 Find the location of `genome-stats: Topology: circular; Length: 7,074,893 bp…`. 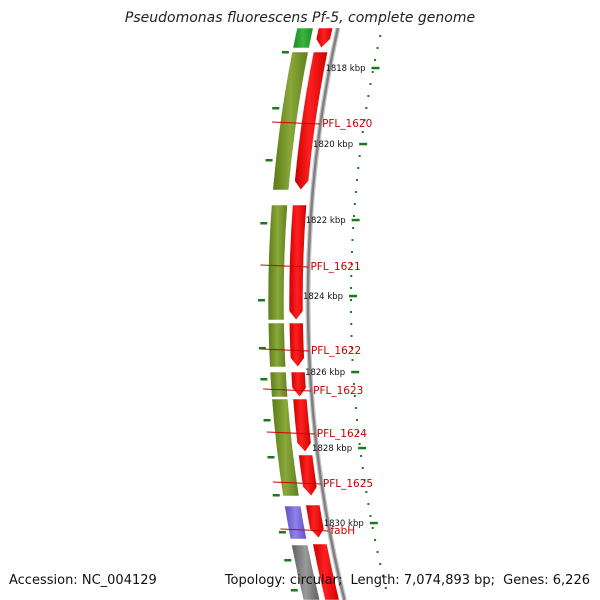

genome-stats: Topology: circular; Length: 7,074,893 bp… is located at coordinates (407, 580).